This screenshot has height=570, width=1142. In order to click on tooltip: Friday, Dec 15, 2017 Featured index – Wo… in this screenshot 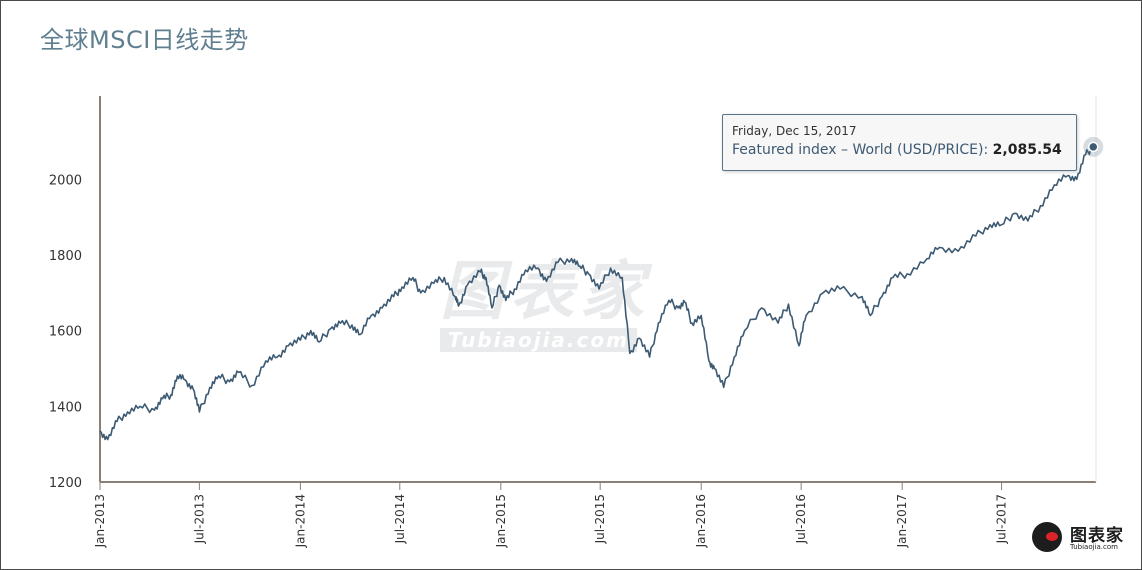, I will do `click(899, 142)`.